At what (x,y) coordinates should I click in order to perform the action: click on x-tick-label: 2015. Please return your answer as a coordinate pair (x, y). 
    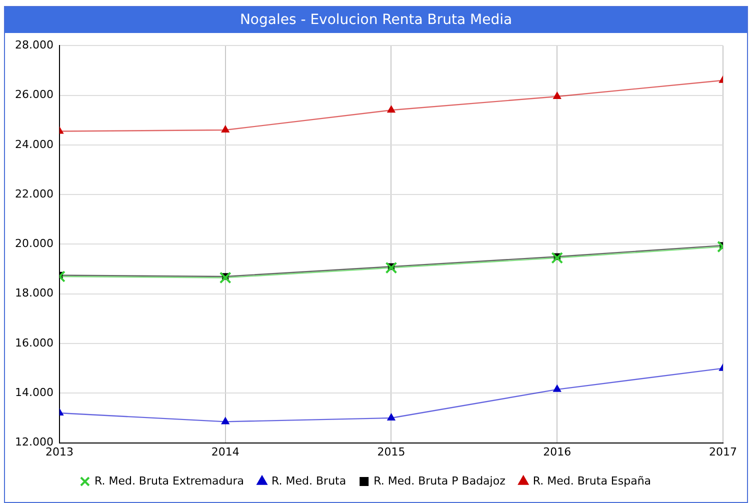
    Looking at the image, I should click on (391, 451).